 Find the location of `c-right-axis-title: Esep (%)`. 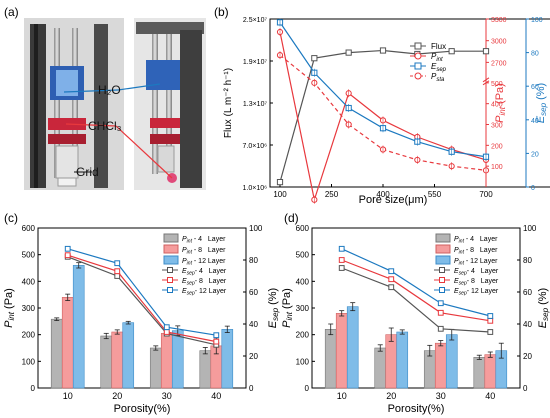

c-right-axis-title: Esep (%) is located at coordinates (273, 308).